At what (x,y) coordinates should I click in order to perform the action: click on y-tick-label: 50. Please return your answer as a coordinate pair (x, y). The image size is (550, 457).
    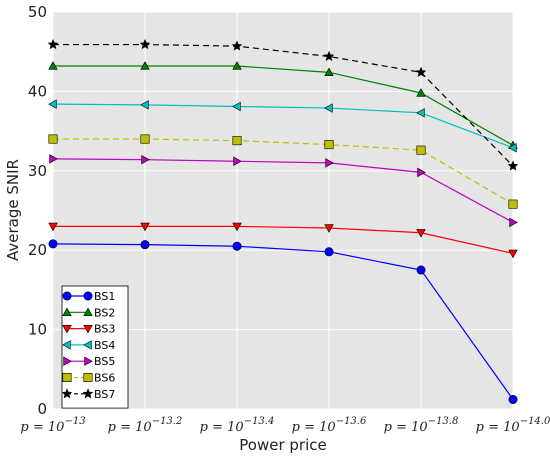
    Looking at the image, I should click on (37, 12).